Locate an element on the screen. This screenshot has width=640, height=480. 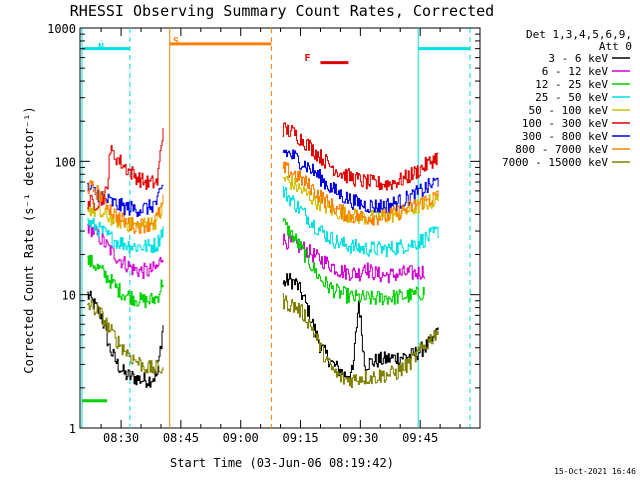
x-tick-label: 08:45 is located at coordinates (181, 438).